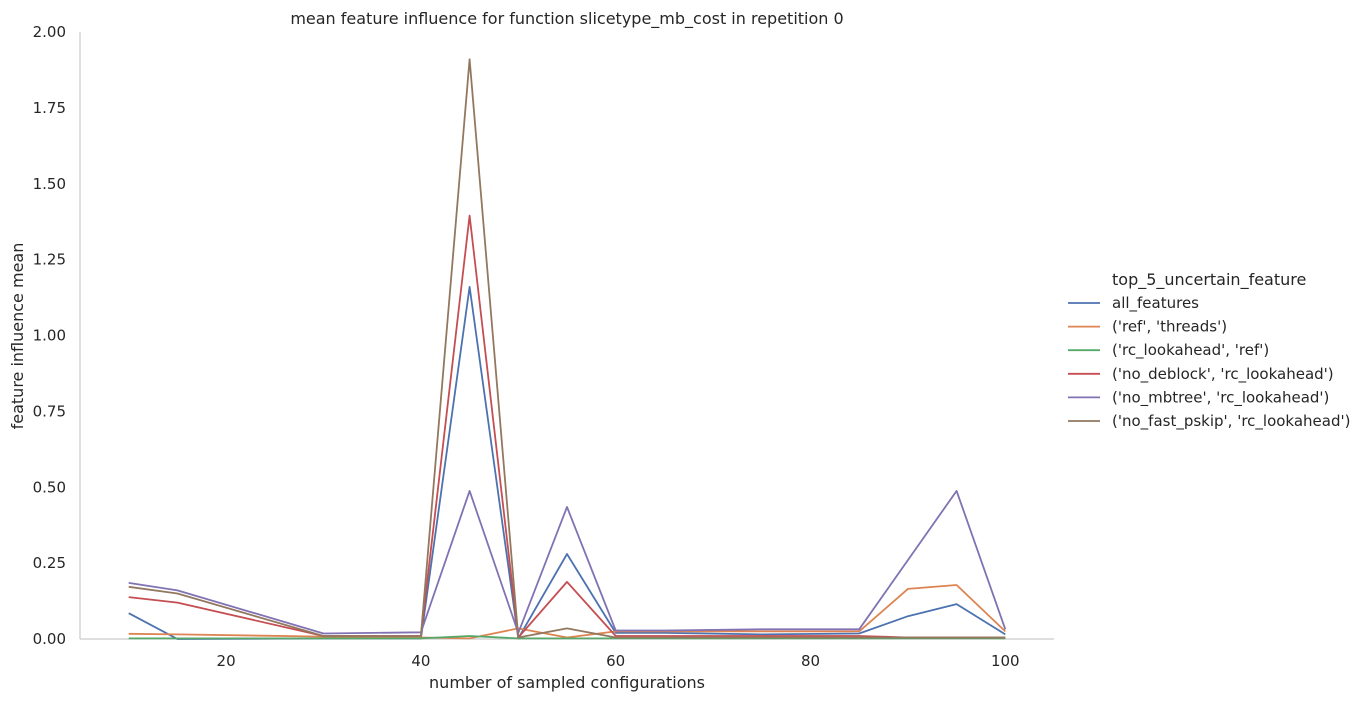 The width and height of the screenshot is (1368, 701). Describe the element at coordinates (1231, 421) in the screenshot. I see `legend-label-5: ('no_fast_pskip', 'rc_lookahead')` at that location.